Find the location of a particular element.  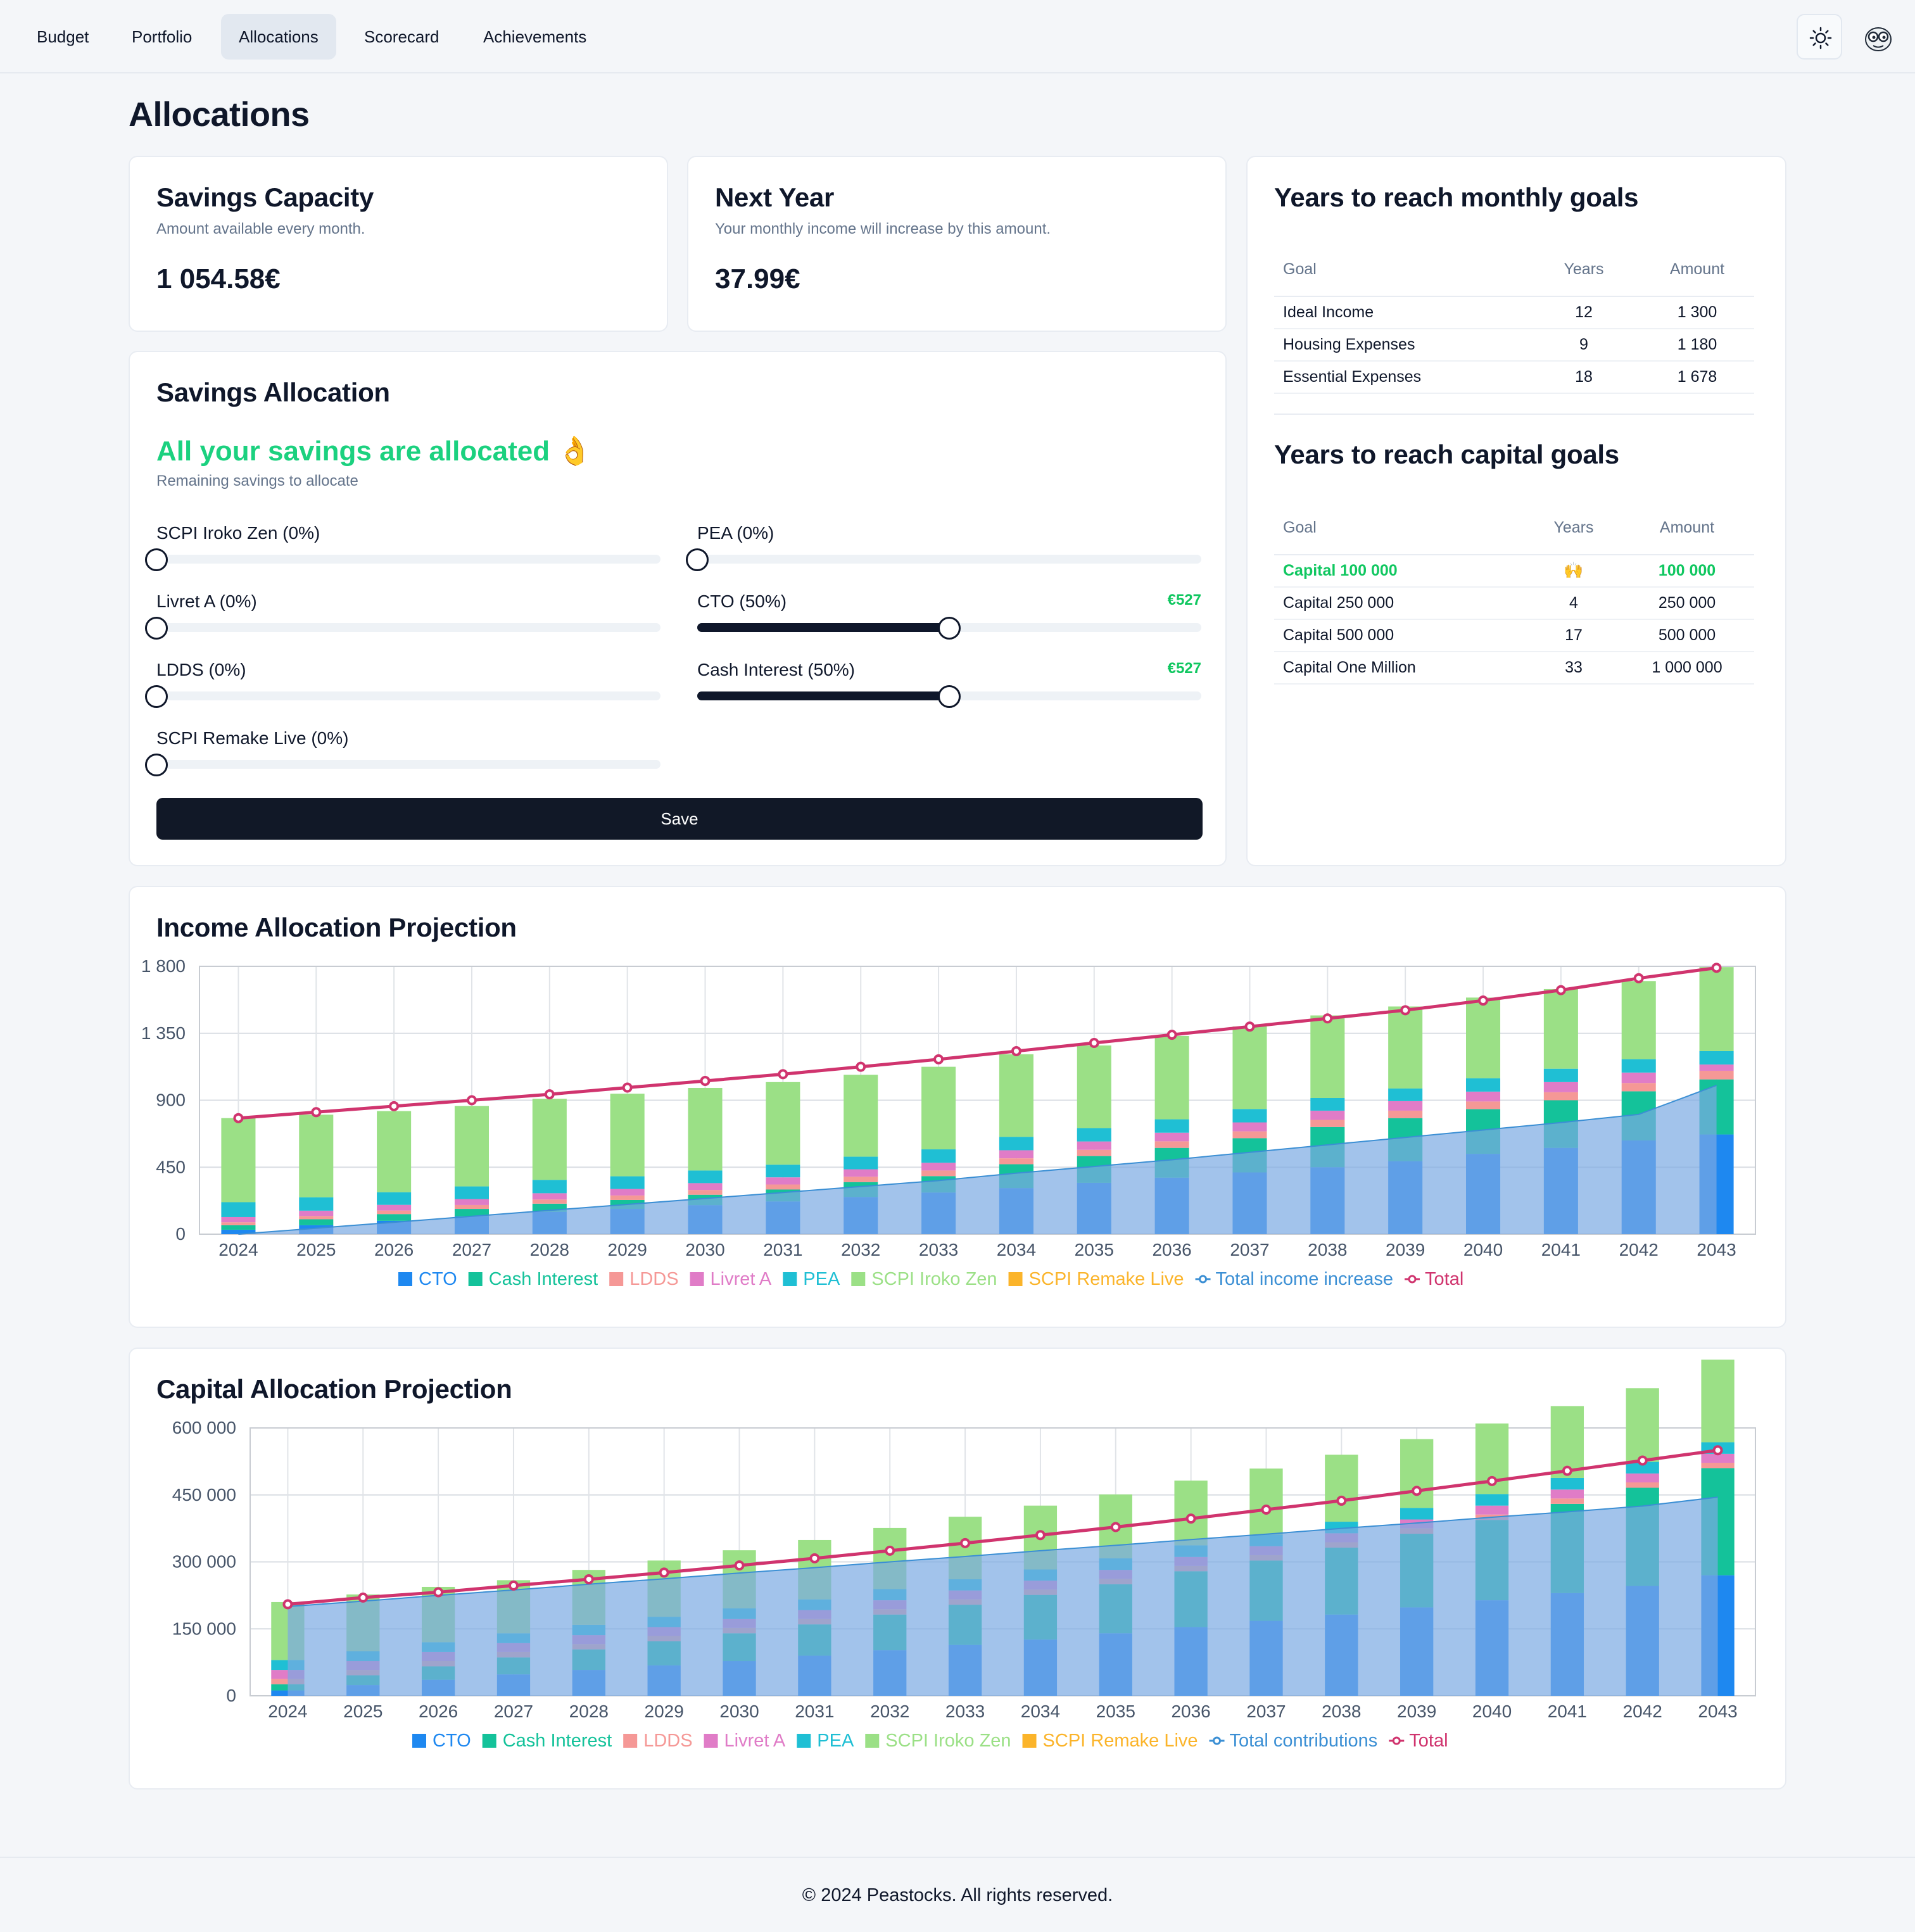

table-row: Capital 250 000 4 250 000 is located at coordinates (1514, 603).